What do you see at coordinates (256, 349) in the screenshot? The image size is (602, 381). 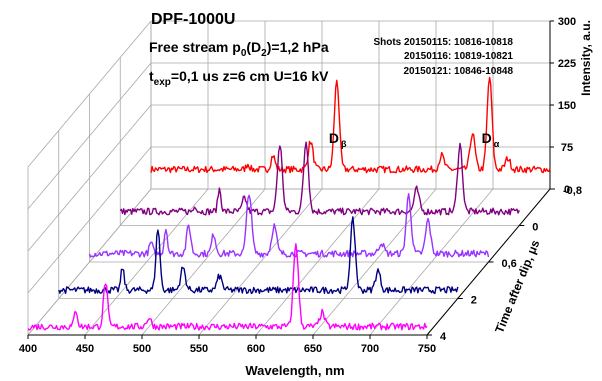 I see `x-tick-label: 600` at bounding box center [256, 349].